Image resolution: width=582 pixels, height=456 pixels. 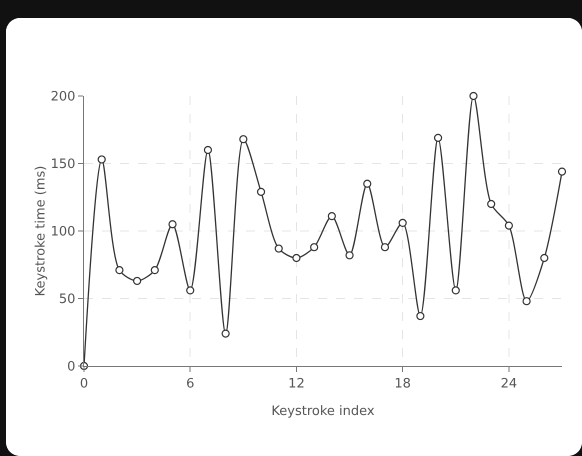 I want to click on y-tick-label: 50, so click(x=67, y=300).